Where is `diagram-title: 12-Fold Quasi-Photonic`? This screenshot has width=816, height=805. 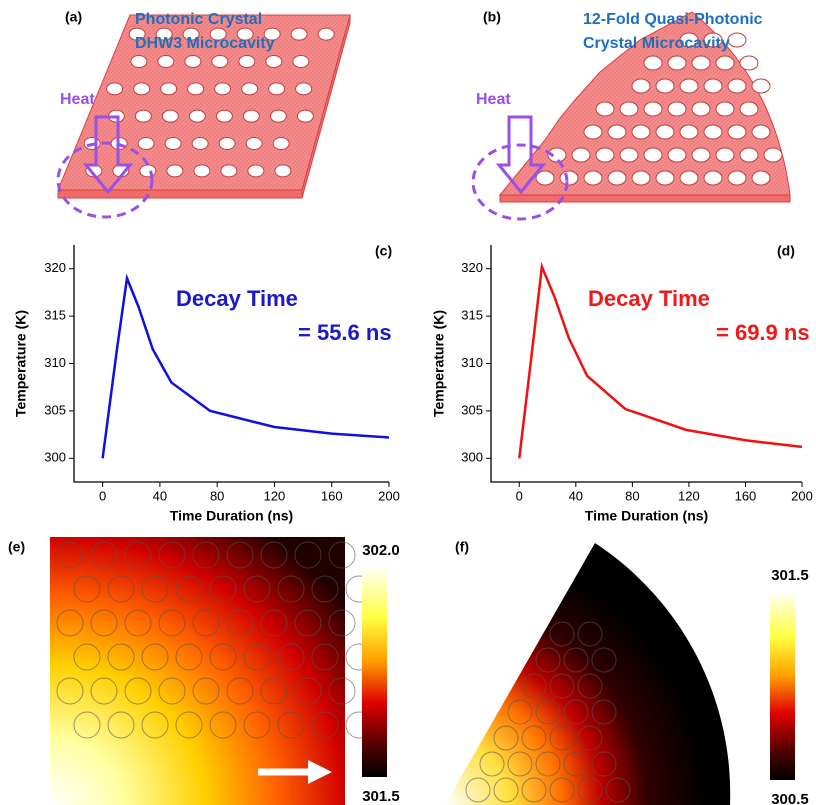
diagram-title: 12-Fold Quasi-Photonic is located at coordinates (673, 19).